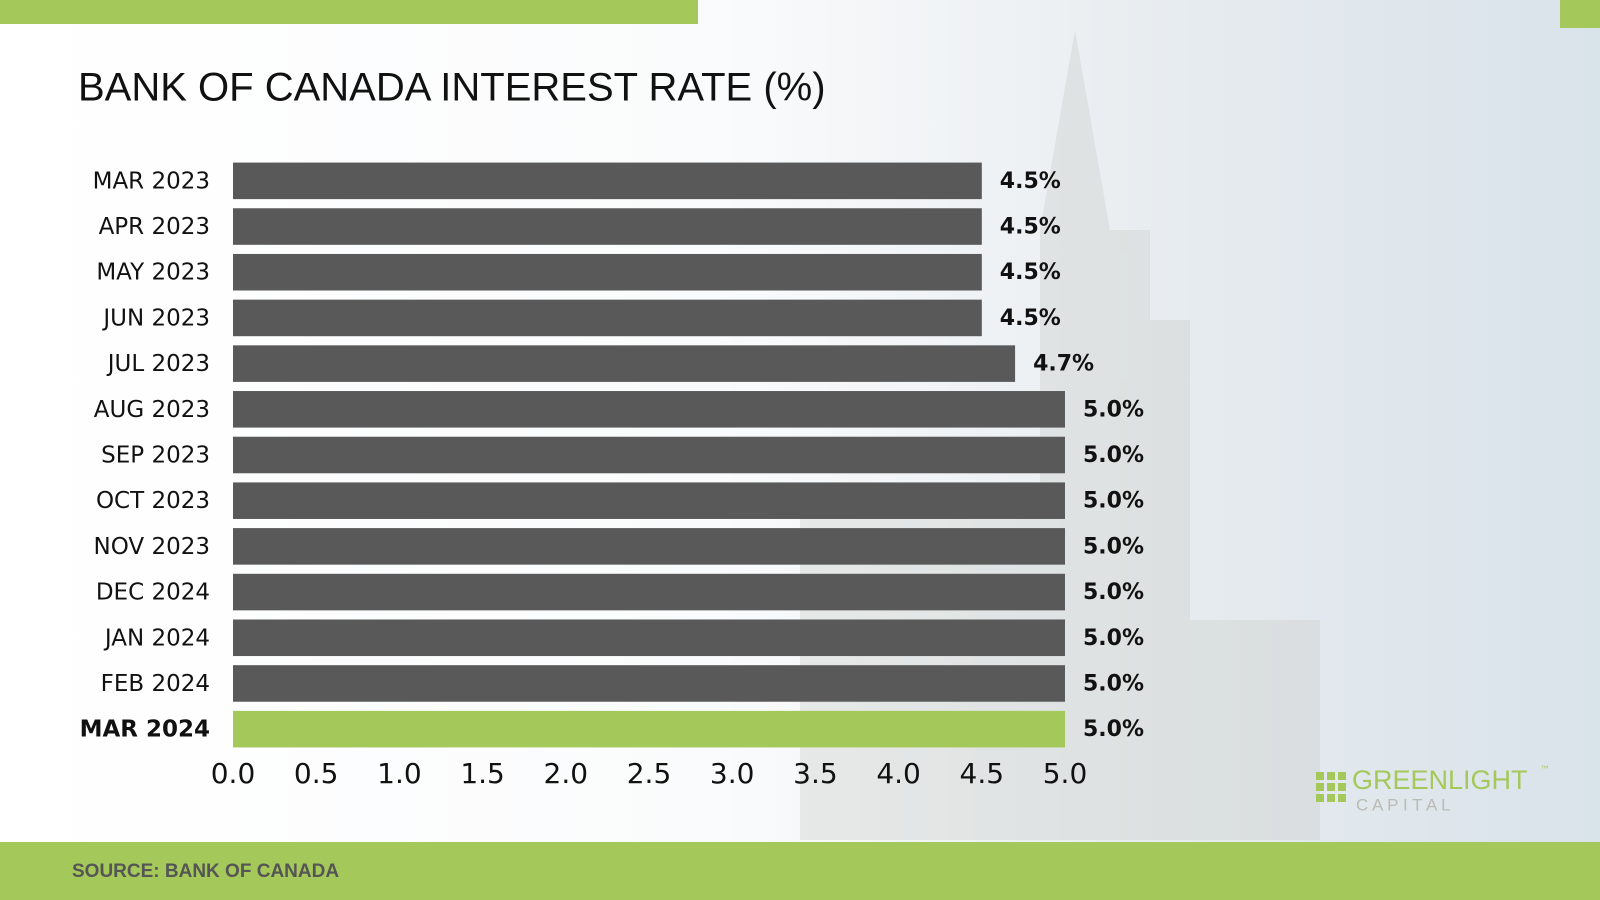 The image size is (1600, 900). Describe the element at coordinates (982, 773) in the screenshot. I see `x-tick-label: 4.5` at that location.